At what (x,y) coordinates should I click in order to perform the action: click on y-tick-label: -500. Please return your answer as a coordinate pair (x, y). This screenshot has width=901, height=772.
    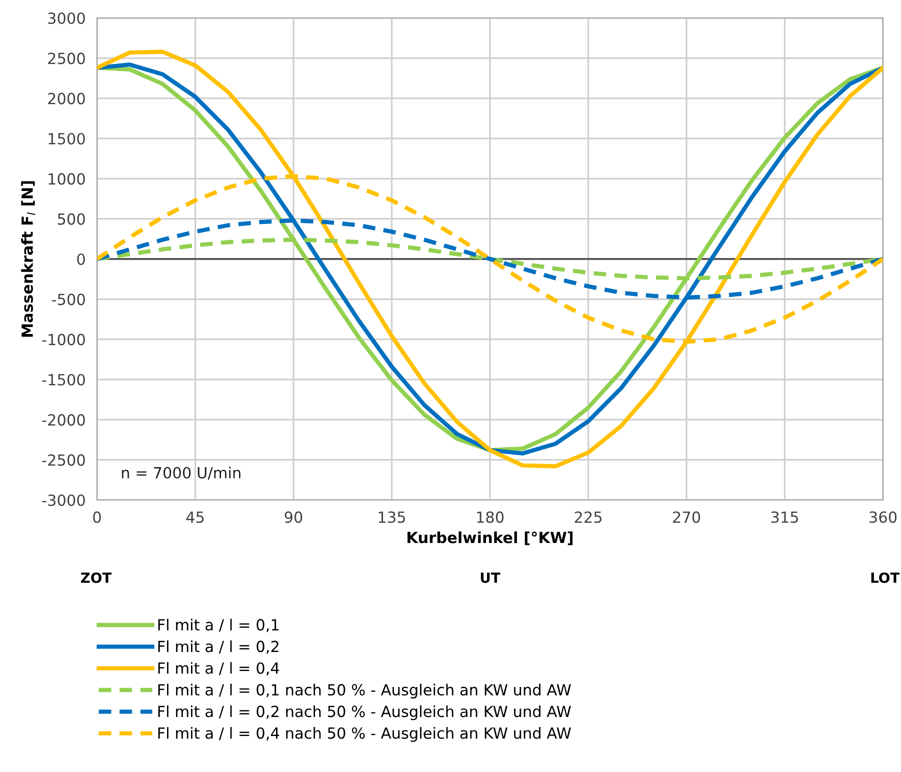
    Looking at the image, I should click on (68, 300).